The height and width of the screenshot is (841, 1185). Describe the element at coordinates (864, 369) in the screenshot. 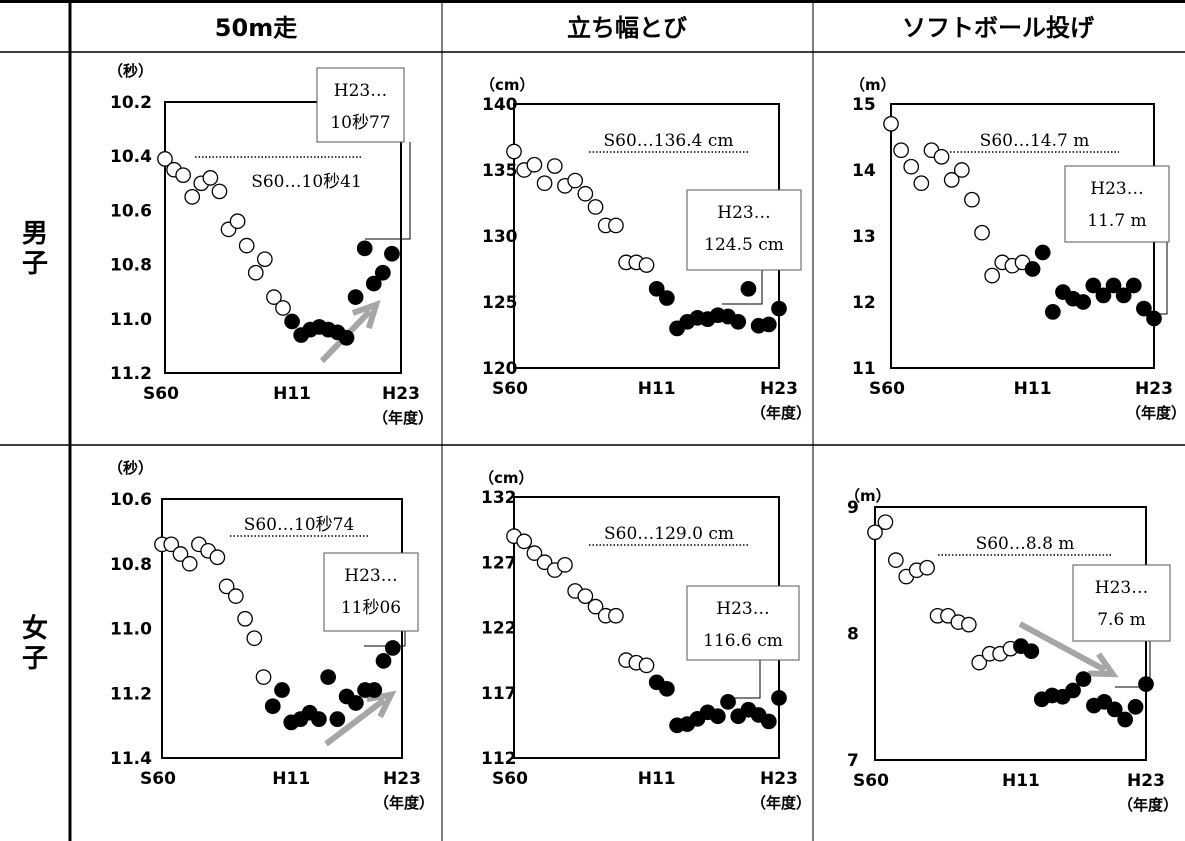

I see `y-tick-label: 11` at that location.